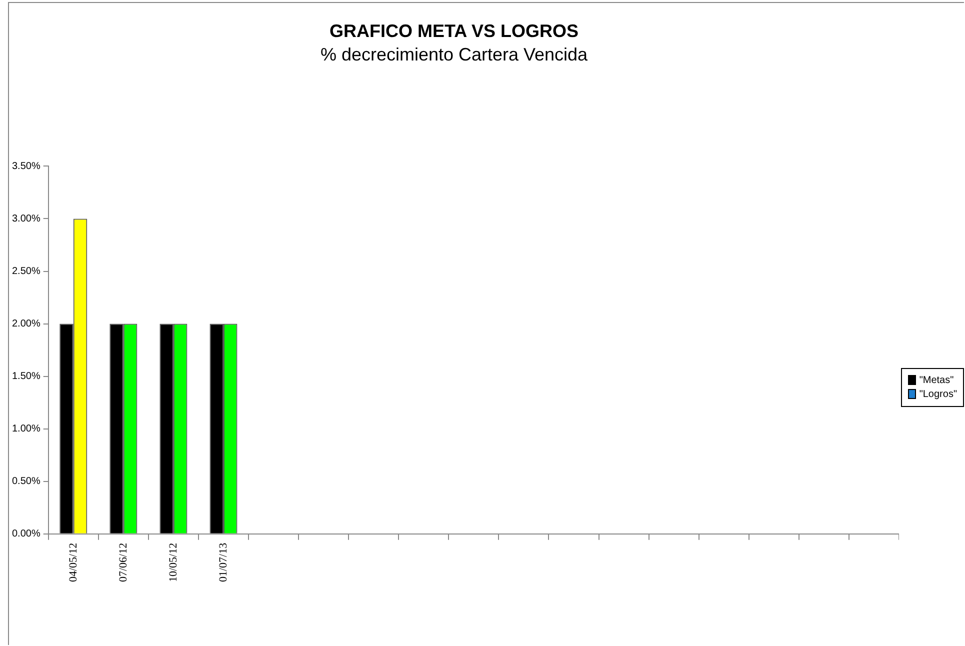 This screenshot has height=646, width=965. I want to click on y-tick-label: 1.00%, so click(26, 429).